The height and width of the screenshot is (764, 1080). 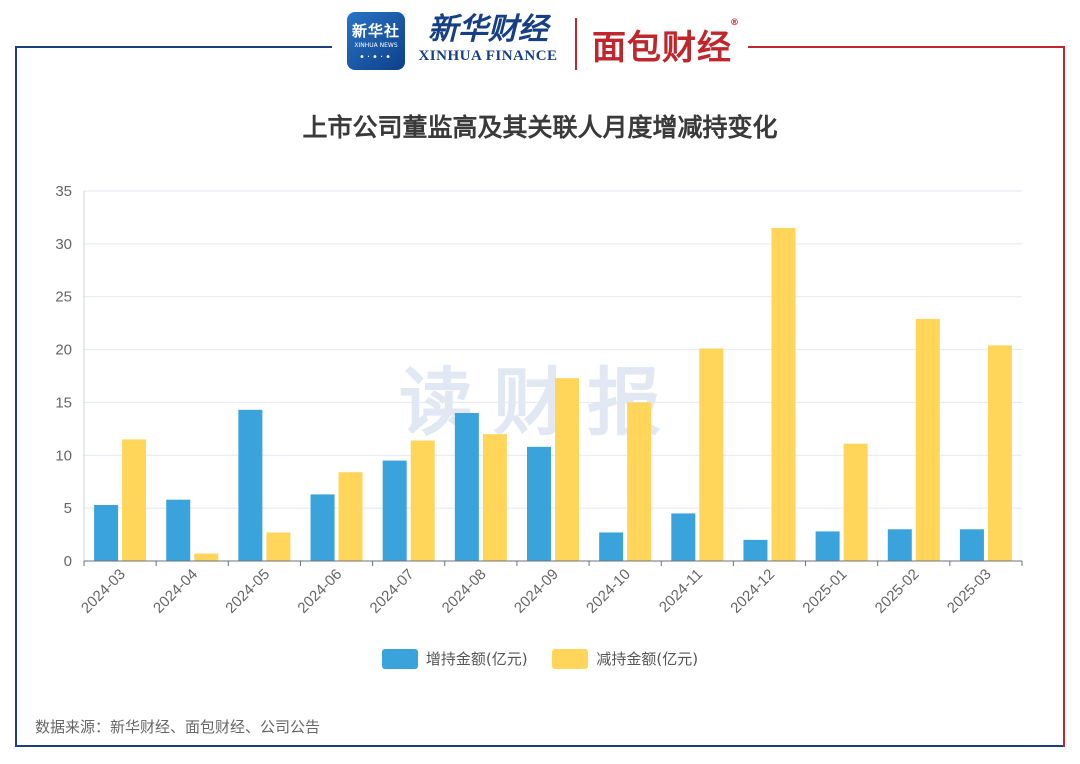 What do you see at coordinates (1064, 396) in the screenshot?
I see `frame-right-border` at bounding box center [1064, 396].